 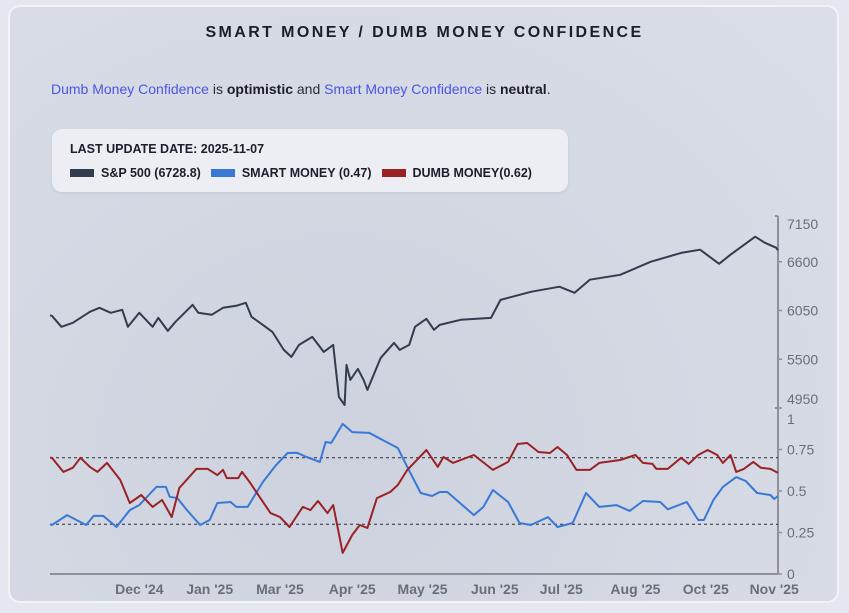 I want to click on confidence-tick-label: 1, so click(x=791, y=419).